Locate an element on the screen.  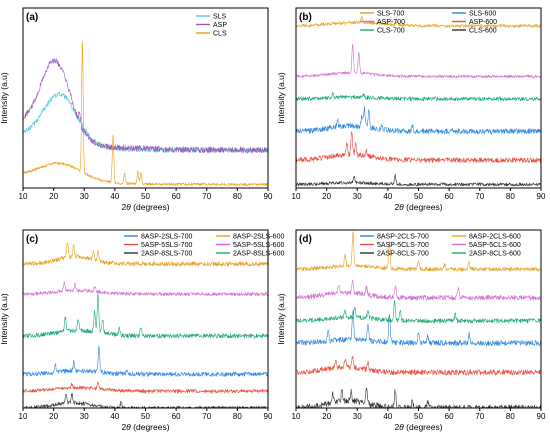
panel-label: (a) is located at coordinates (32, 17).